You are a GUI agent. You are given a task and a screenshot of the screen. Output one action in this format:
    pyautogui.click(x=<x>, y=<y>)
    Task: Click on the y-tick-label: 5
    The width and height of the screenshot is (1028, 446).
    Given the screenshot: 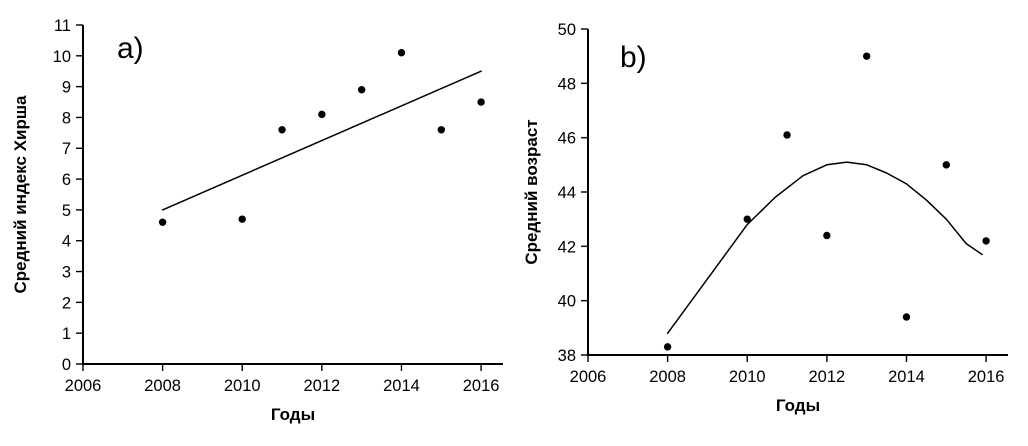 What is the action you would take?
    pyautogui.click(x=66, y=211)
    